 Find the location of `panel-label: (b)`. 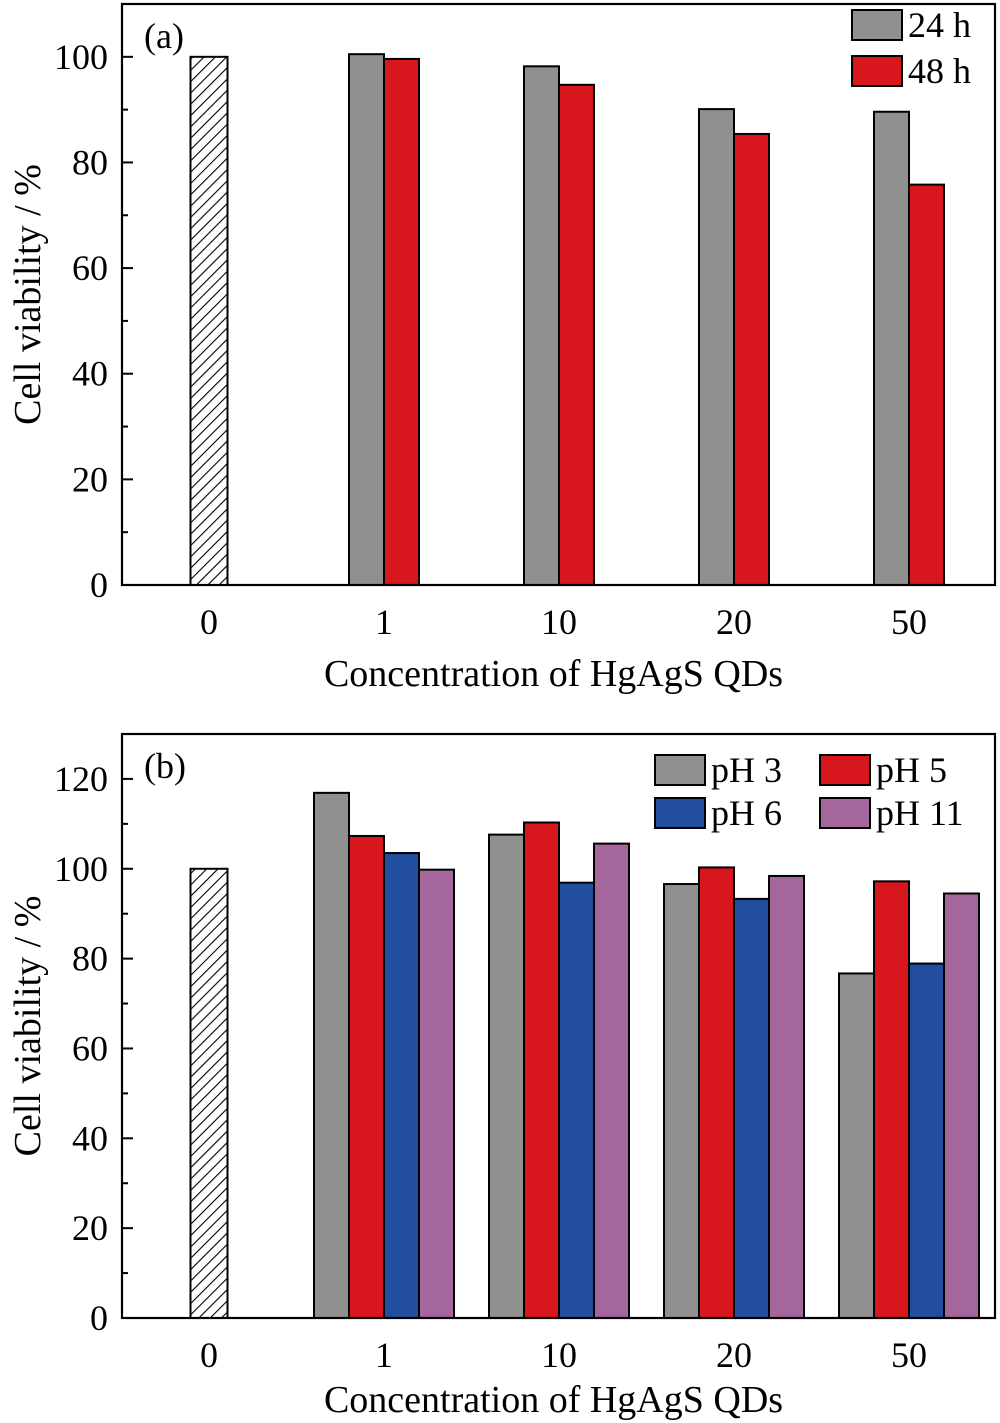

panel-label: (b) is located at coordinates (165, 766).